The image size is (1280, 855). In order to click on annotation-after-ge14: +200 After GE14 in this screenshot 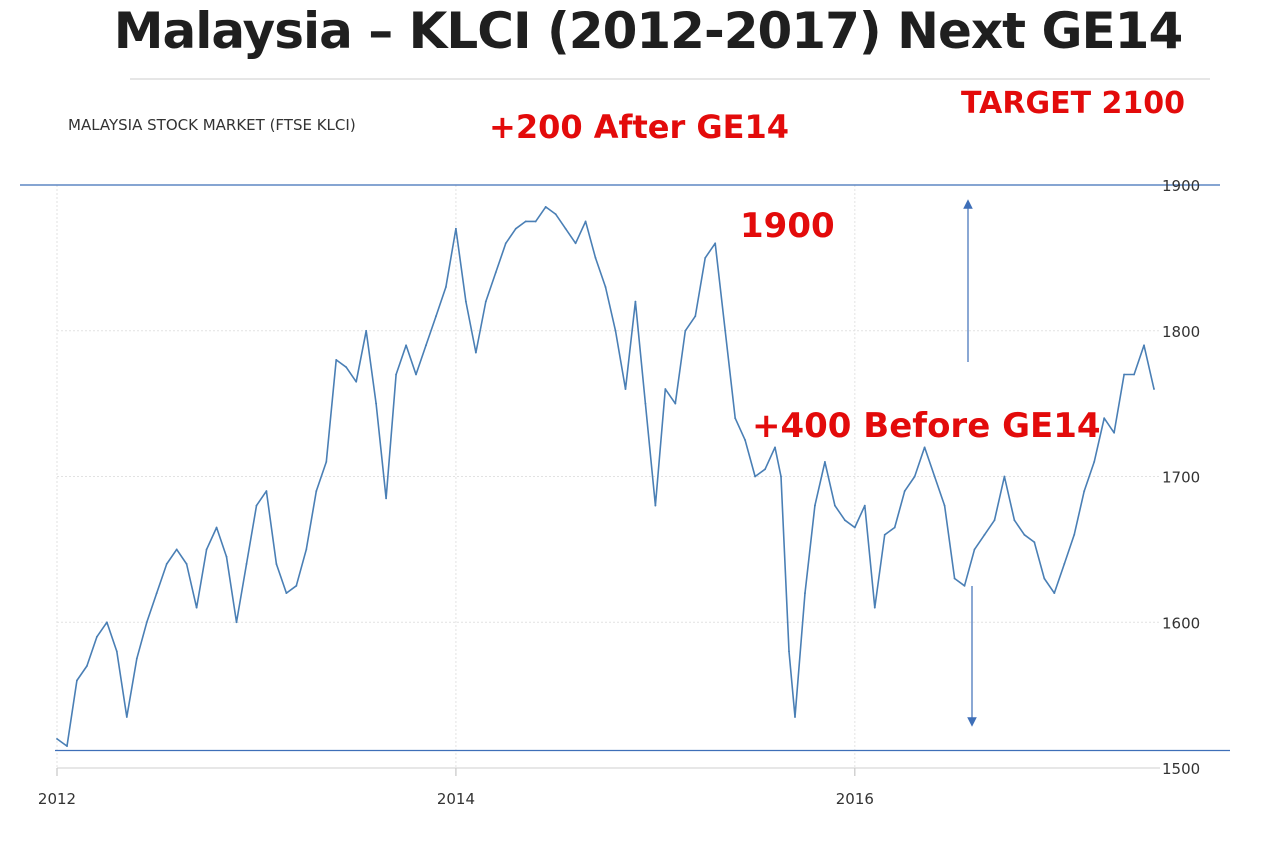, I will do `click(639, 127)`.